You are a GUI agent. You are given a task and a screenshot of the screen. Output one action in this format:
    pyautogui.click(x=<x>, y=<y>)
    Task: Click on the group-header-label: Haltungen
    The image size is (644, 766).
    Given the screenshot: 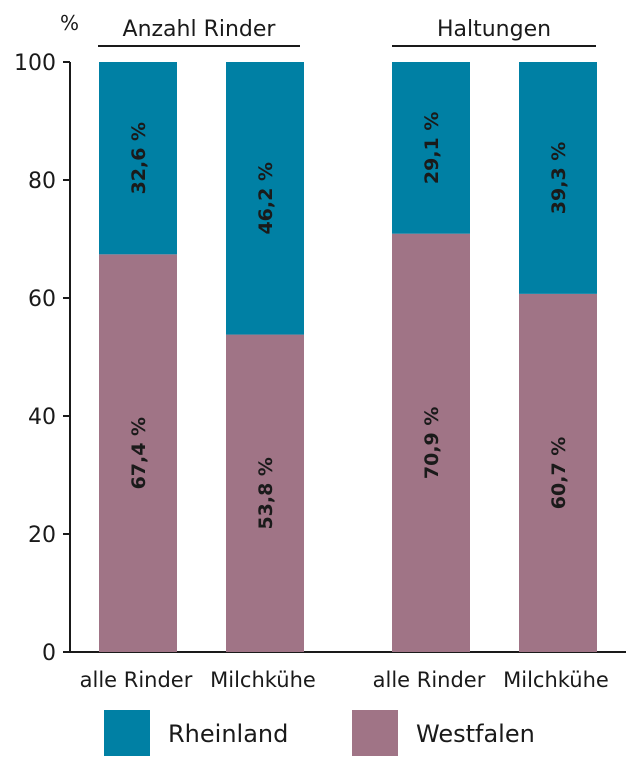 What is the action you would take?
    pyautogui.click(x=494, y=29)
    